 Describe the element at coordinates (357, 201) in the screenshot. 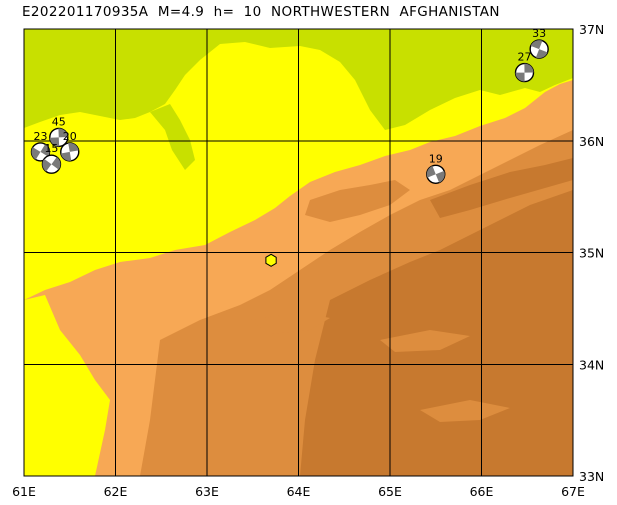

I see `terrain-mountains-west` at that location.